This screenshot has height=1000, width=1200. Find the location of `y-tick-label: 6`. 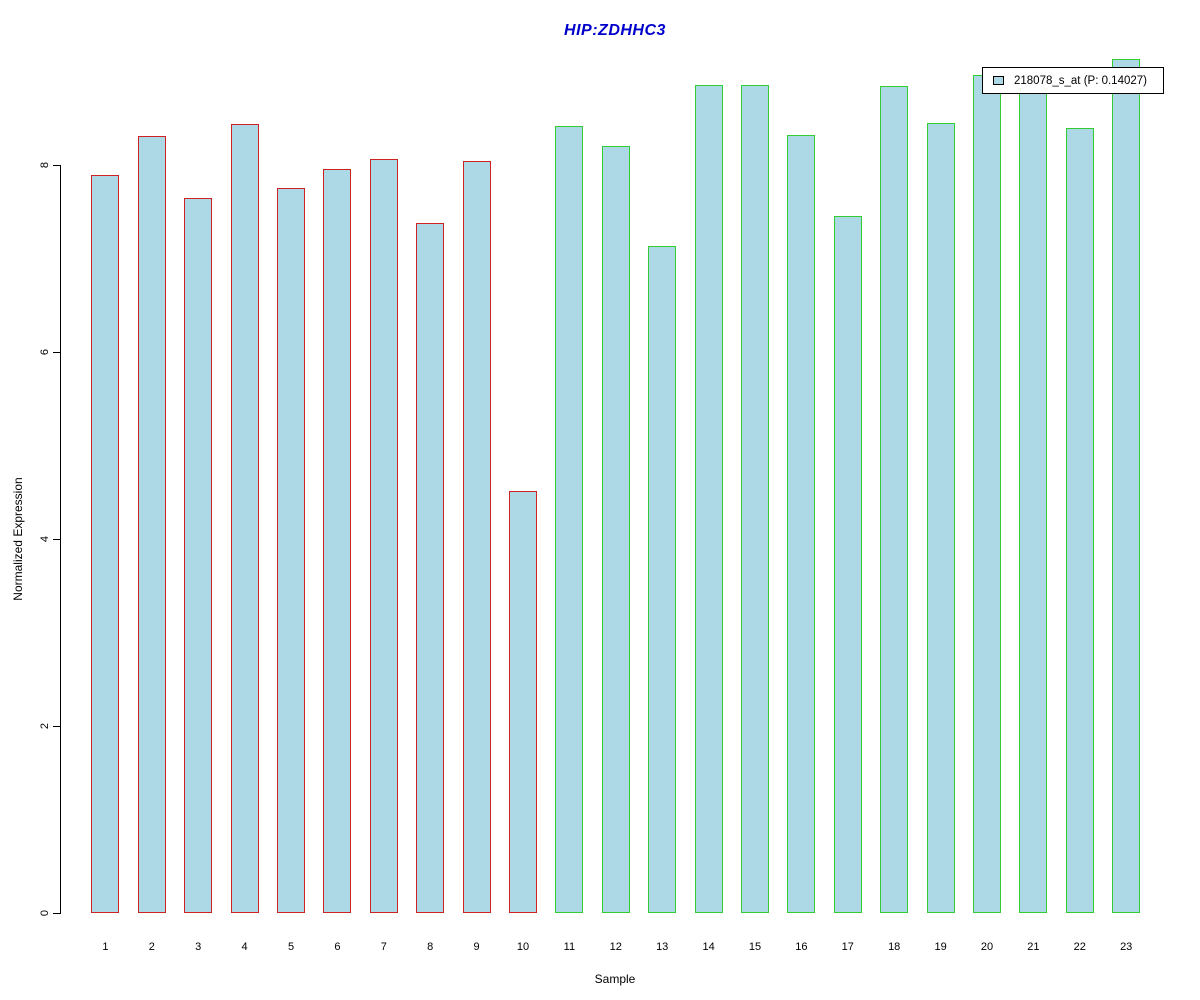

y-tick-label: 6 is located at coordinates (45, 352).